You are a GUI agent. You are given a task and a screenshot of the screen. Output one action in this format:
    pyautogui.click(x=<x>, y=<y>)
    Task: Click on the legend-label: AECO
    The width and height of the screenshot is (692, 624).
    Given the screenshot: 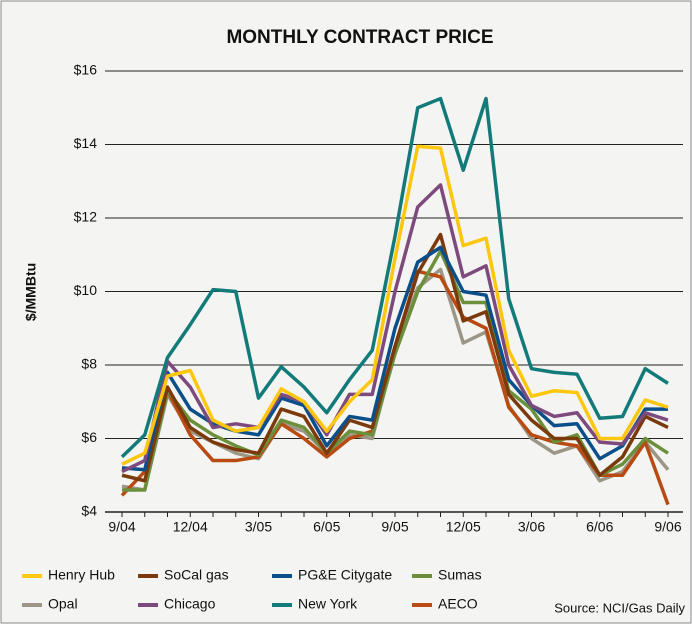 What is the action you would take?
    pyautogui.click(x=458, y=604)
    